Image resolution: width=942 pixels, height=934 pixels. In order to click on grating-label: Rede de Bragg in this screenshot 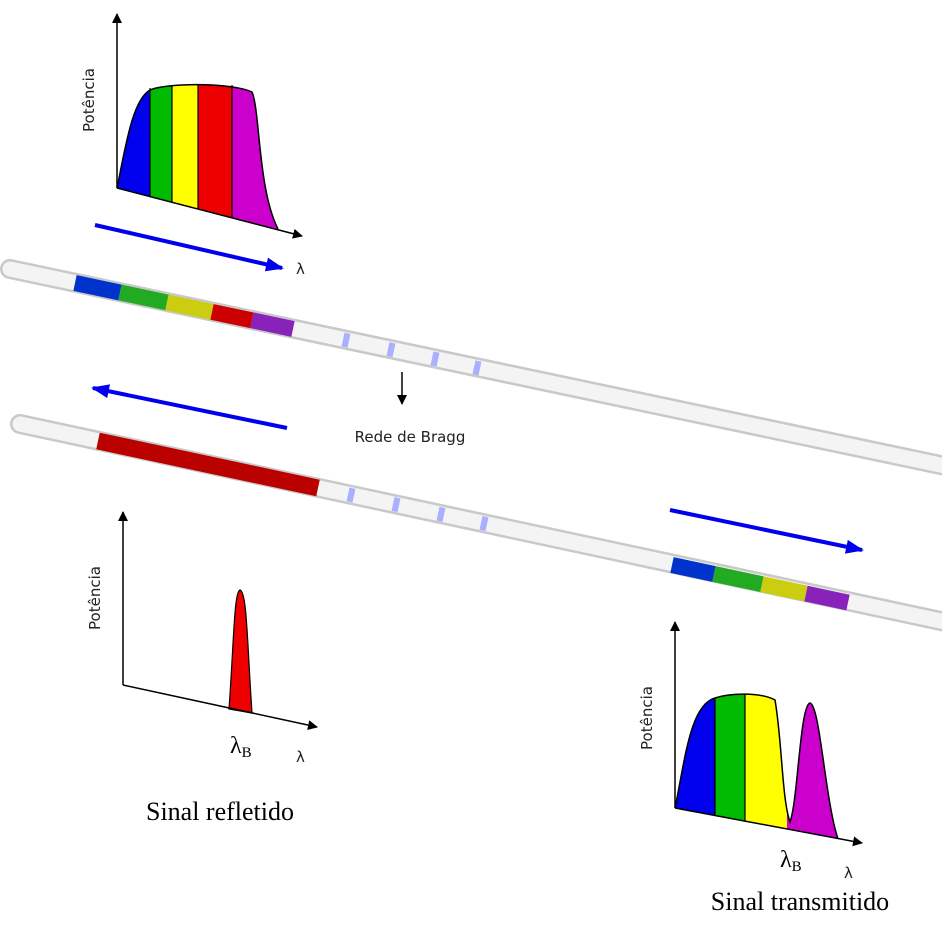, I will do `click(410, 437)`.